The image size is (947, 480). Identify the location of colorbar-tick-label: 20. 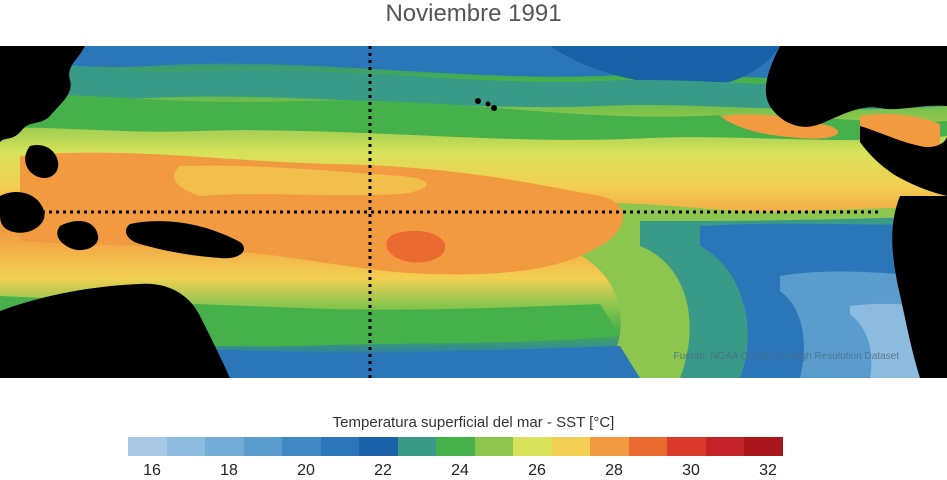
(306, 470).